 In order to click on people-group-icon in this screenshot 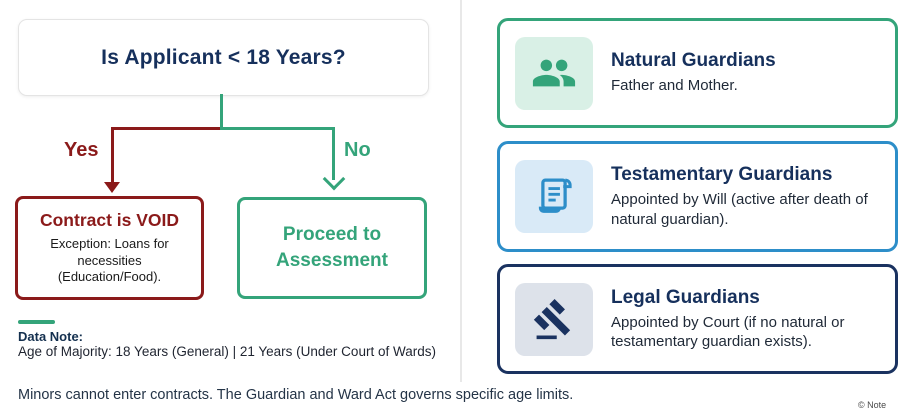, I will do `click(554, 73)`.